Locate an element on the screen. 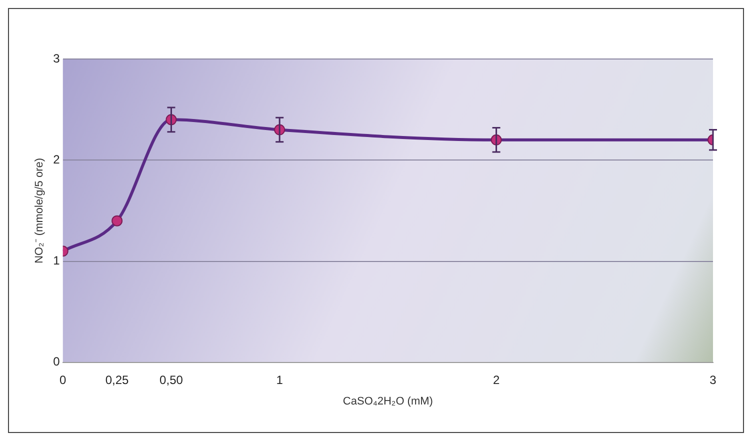  x-tick-label: 3 is located at coordinates (713, 379).